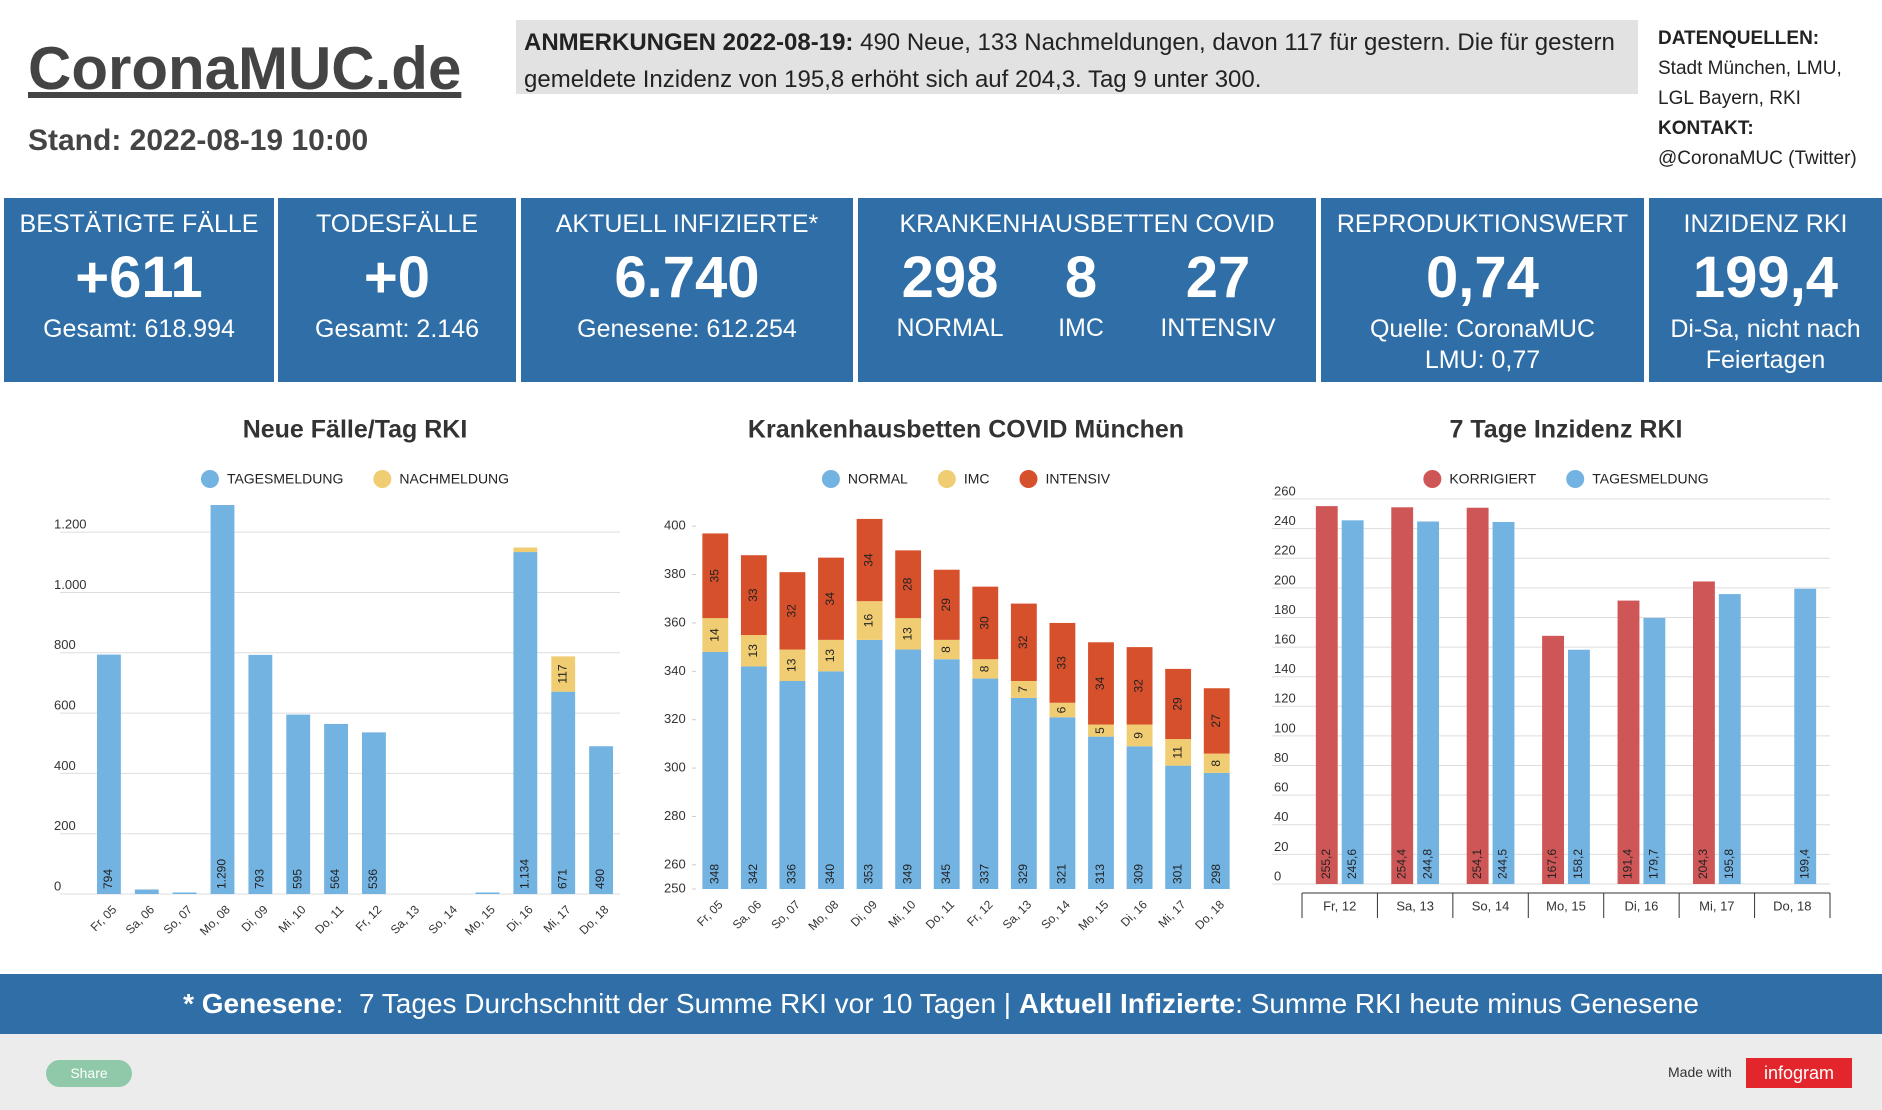 The image size is (1882, 1110). Describe the element at coordinates (1285, 639) in the screenshot. I see `y-tick-label: 160` at that location.